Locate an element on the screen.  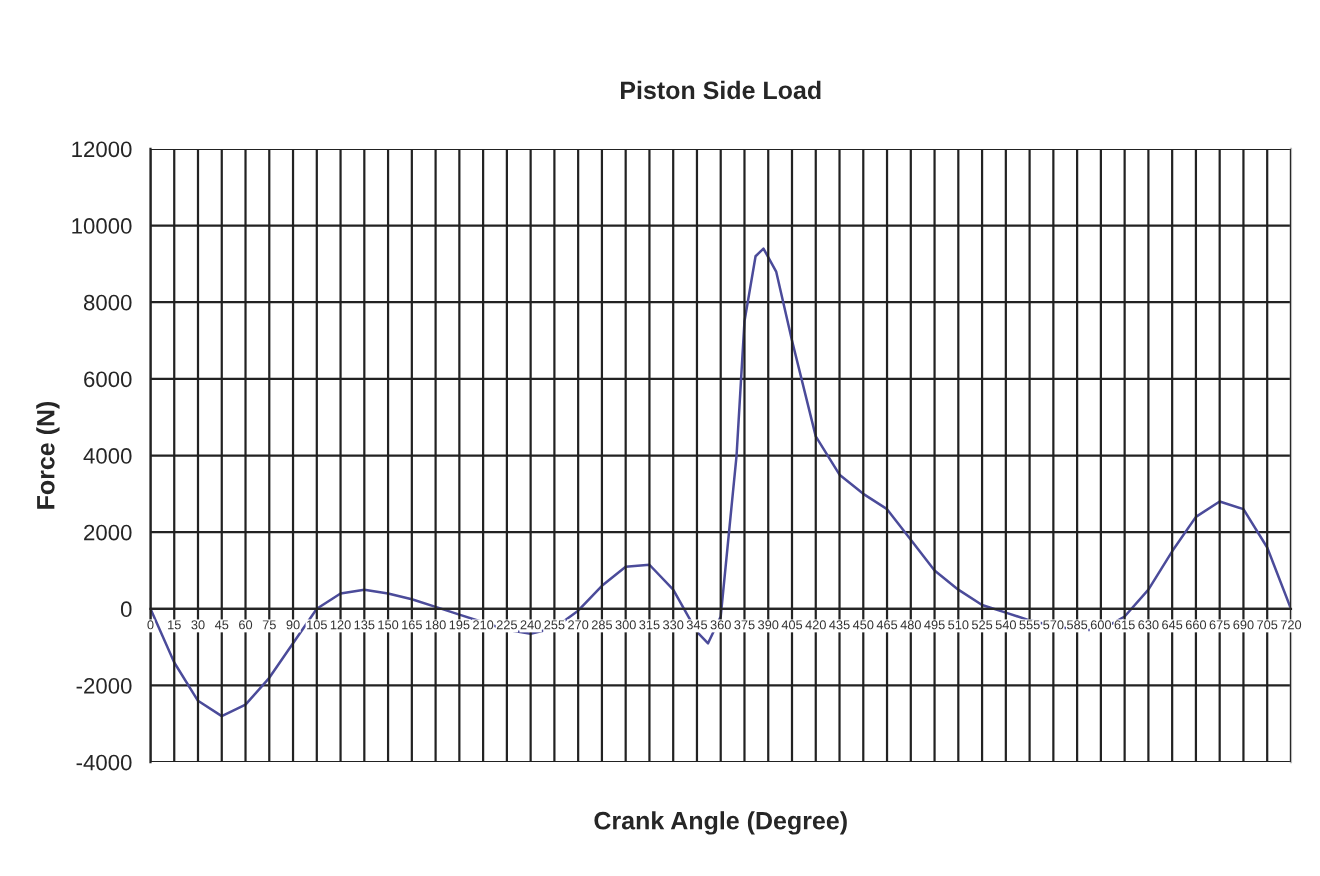
y-tick-label: 4000 is located at coordinates (107, 456).